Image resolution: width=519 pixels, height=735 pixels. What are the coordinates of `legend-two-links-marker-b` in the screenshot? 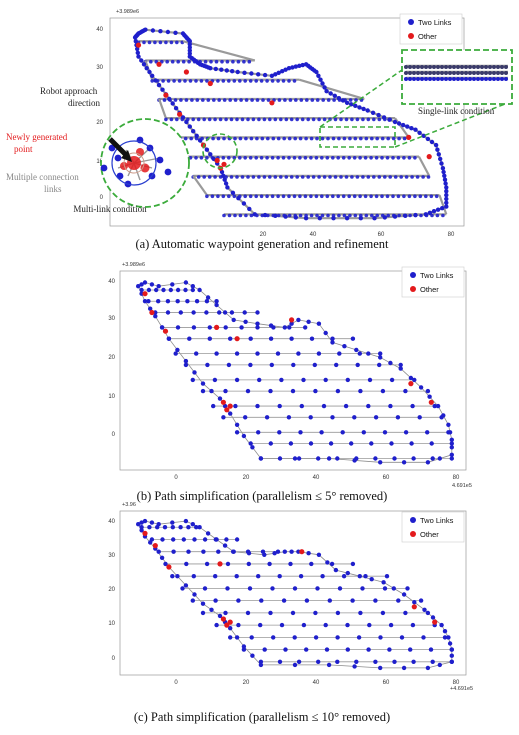 It's located at (413, 275).